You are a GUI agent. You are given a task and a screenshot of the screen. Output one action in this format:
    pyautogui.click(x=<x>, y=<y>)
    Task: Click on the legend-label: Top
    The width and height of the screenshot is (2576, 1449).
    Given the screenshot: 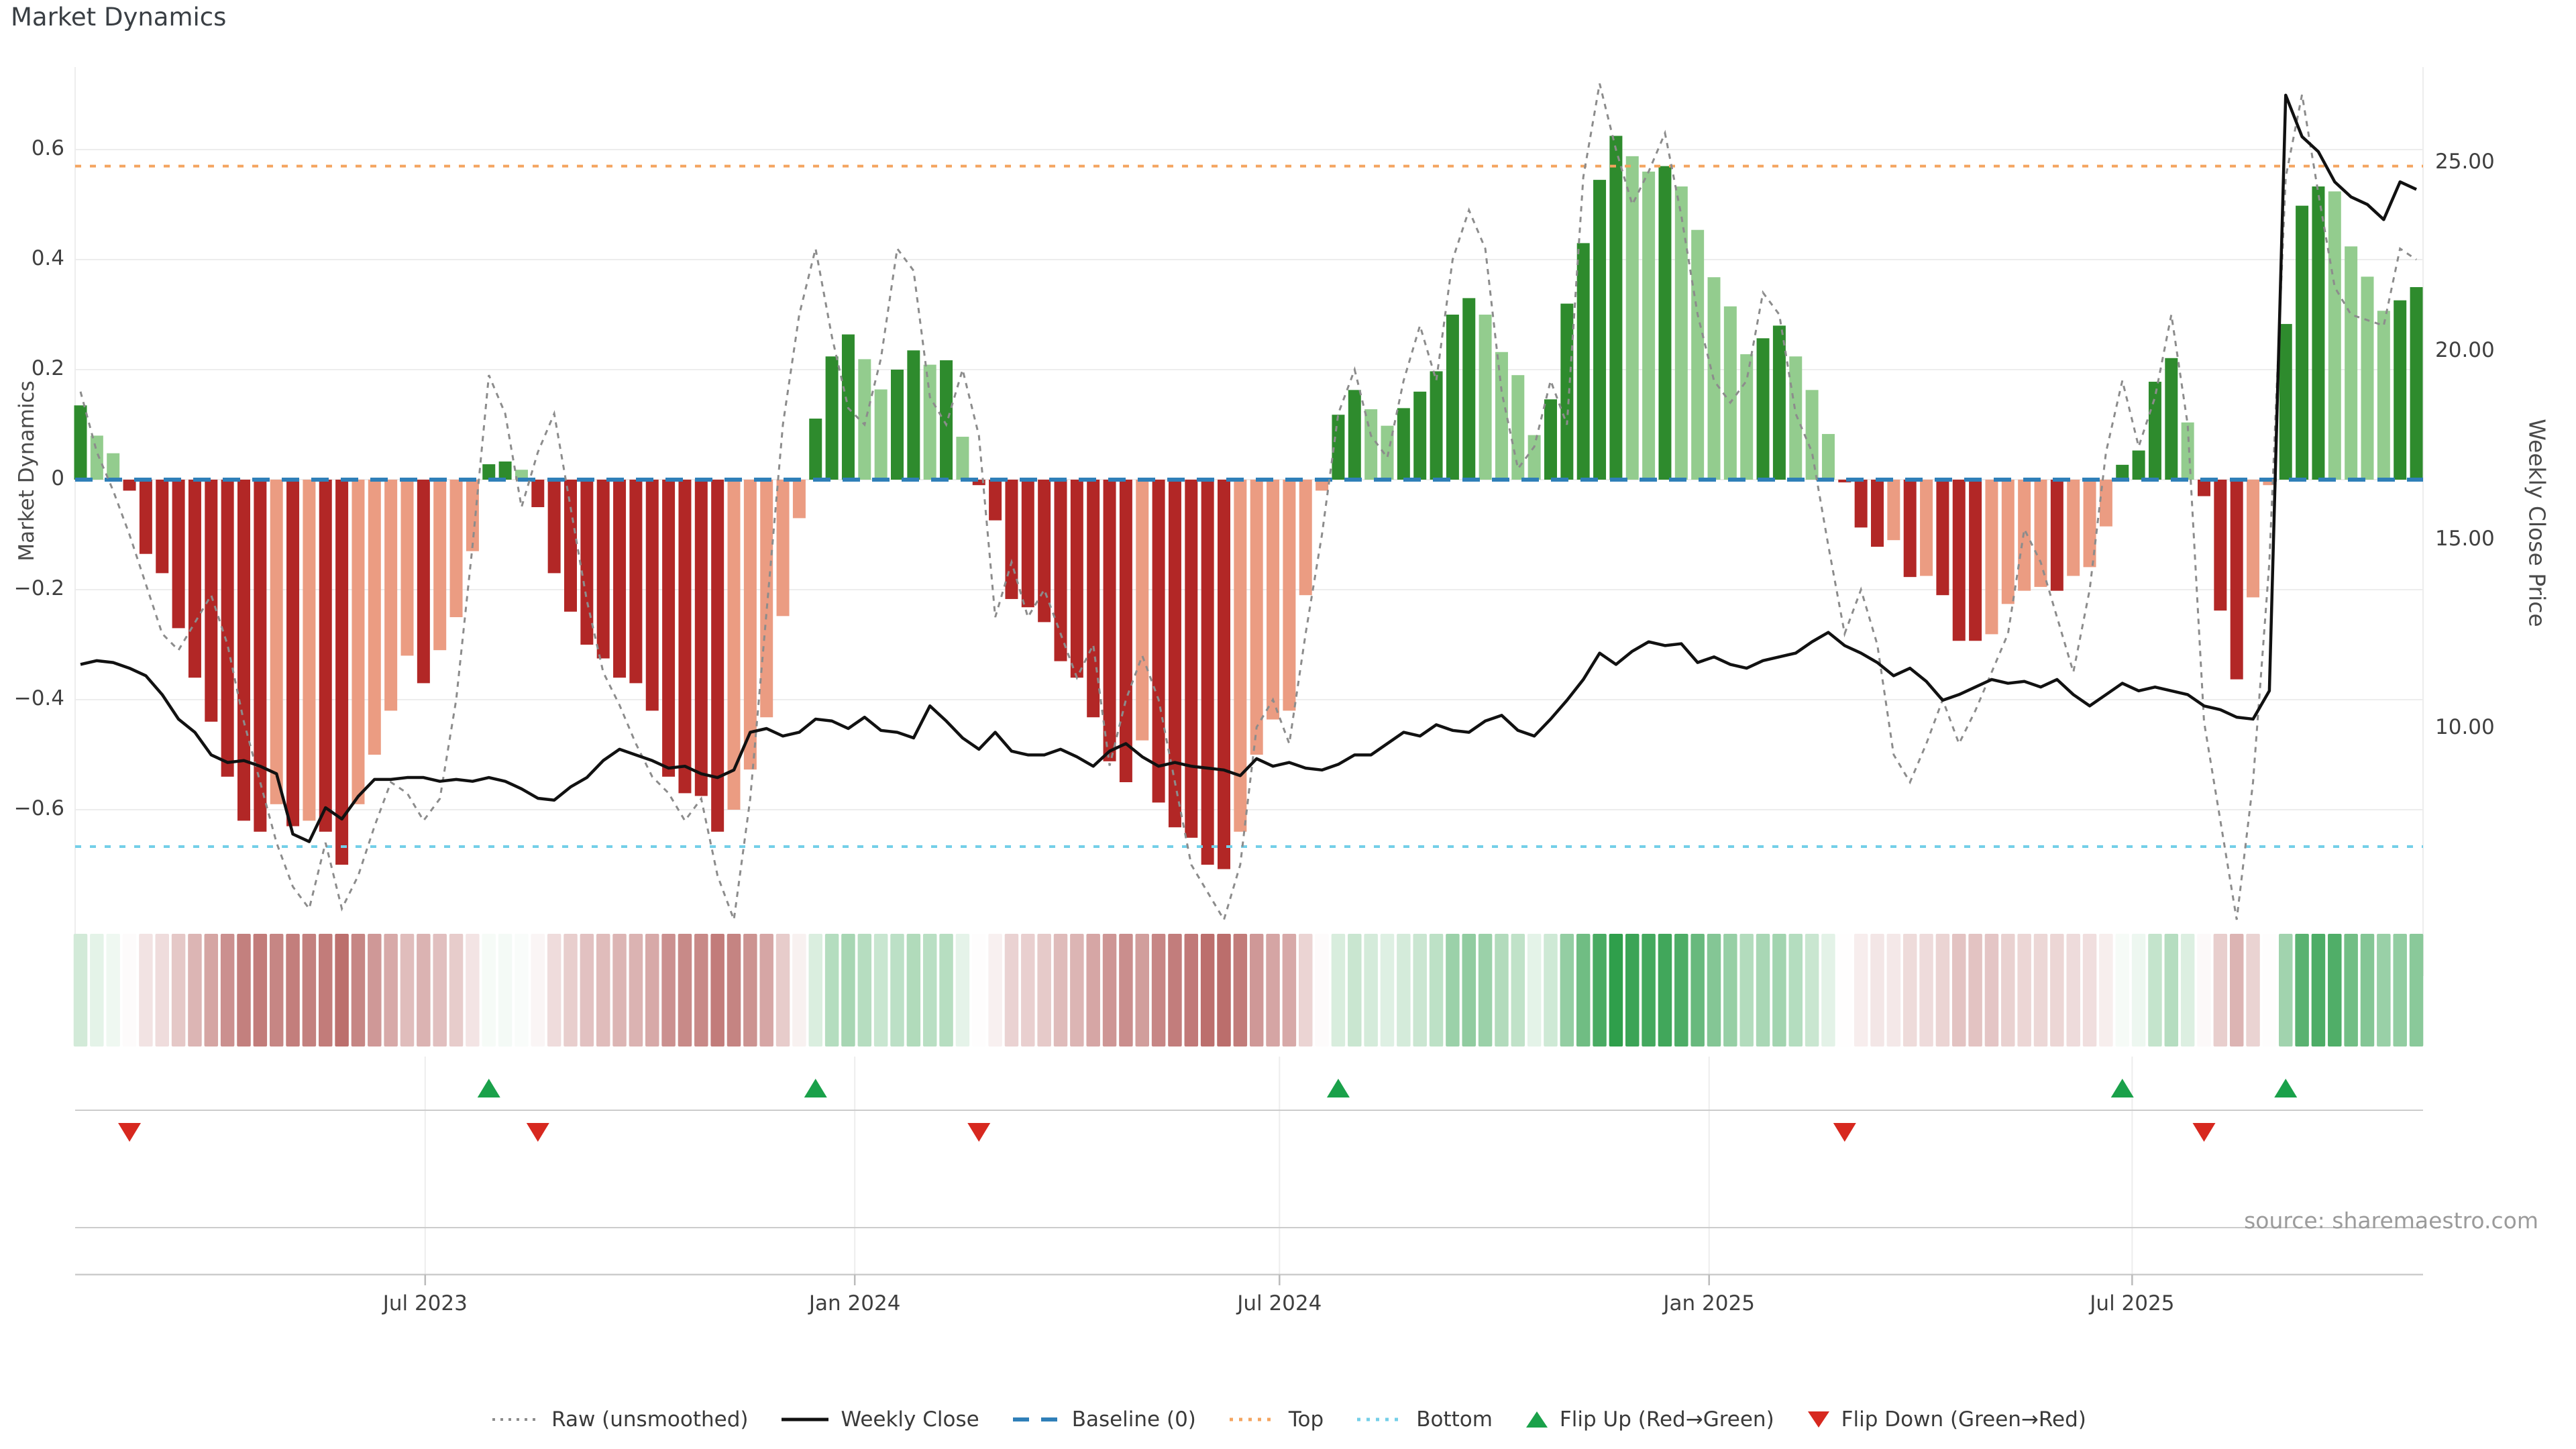 What is the action you would take?
    pyautogui.click(x=1306, y=1419)
    